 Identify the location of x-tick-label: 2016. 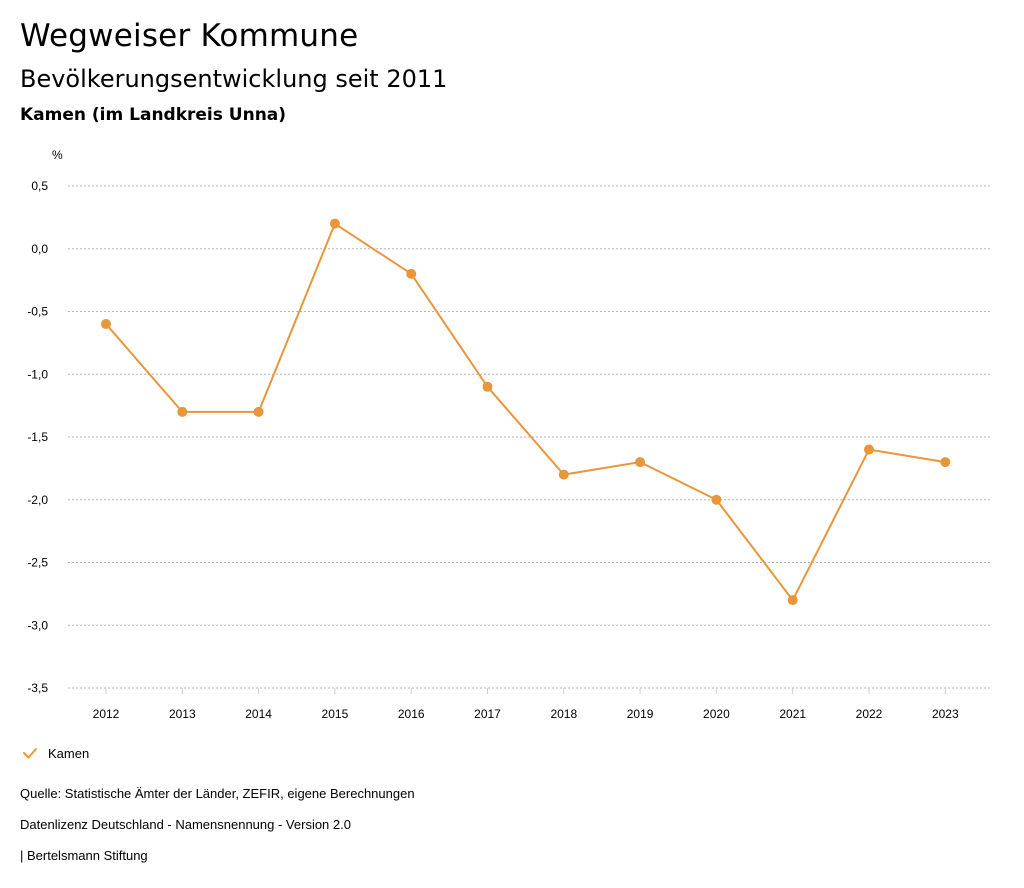
(411, 714).